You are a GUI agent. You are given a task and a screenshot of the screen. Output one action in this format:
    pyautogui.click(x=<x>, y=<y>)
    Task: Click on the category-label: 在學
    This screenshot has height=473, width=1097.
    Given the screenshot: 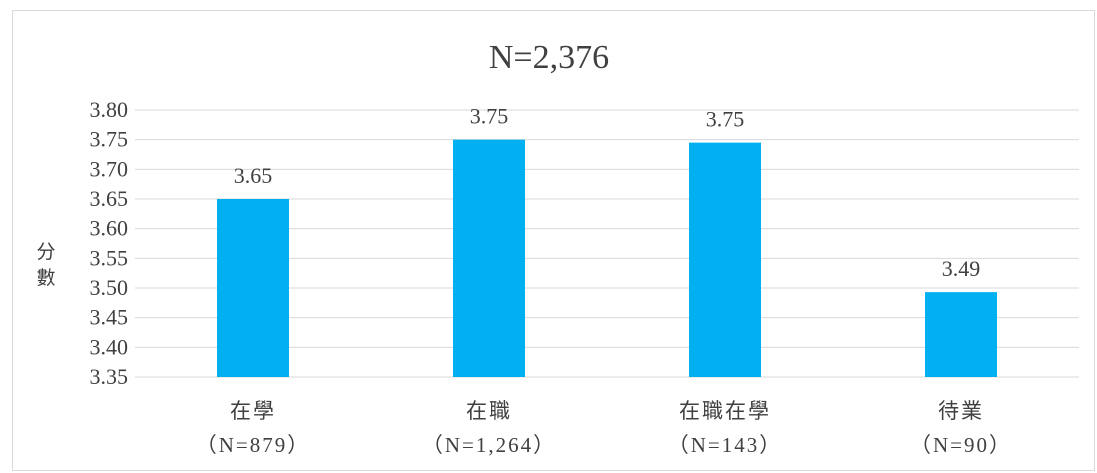 What is the action you would take?
    pyautogui.click(x=253, y=411)
    